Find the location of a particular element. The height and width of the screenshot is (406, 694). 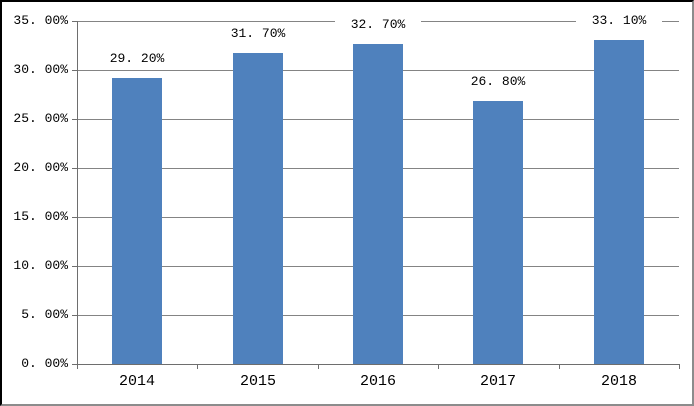

bar-value-label: 33. 10% is located at coordinates (619, 21).